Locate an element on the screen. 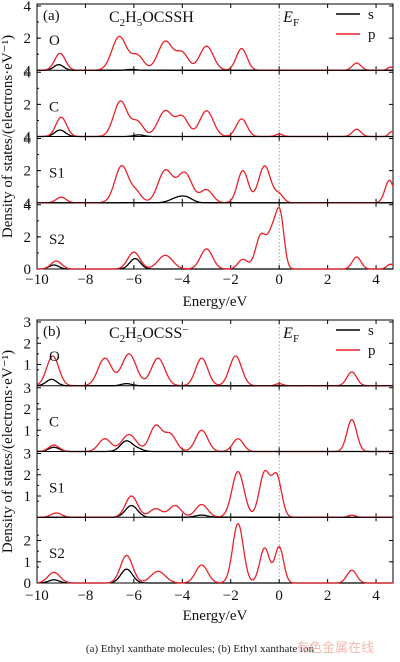 Image resolution: width=400 pixels, height=662 pixels. subplot-s2: 0 2 4 S2 is located at coordinates (209, 238).